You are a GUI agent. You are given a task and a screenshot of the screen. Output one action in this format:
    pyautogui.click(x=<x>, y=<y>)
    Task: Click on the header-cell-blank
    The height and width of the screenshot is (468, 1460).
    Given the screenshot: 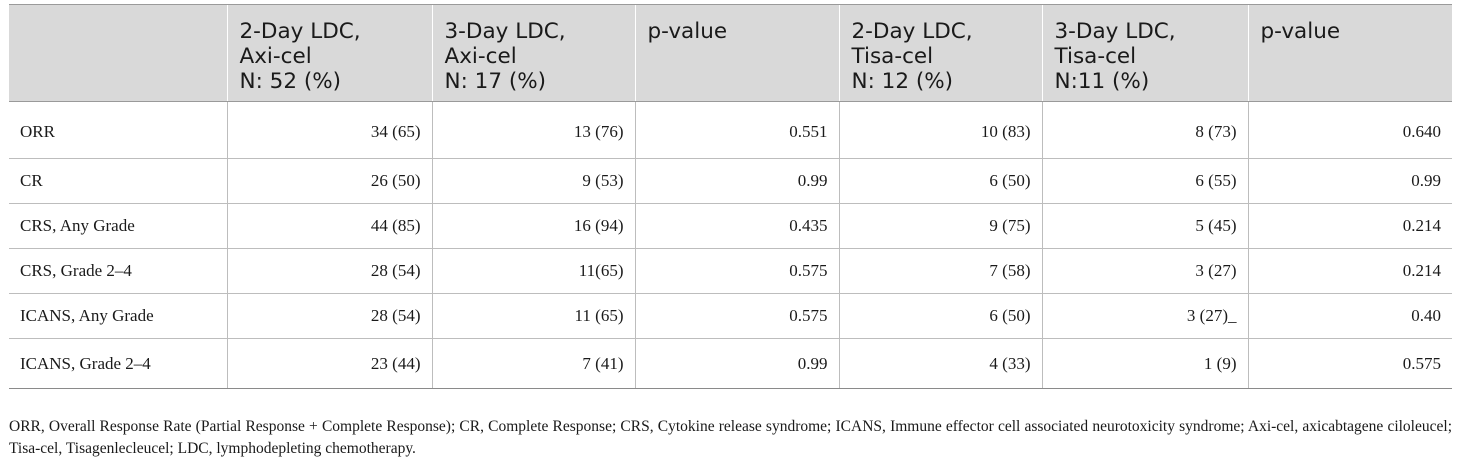 What is the action you would take?
    pyautogui.click(x=118, y=53)
    